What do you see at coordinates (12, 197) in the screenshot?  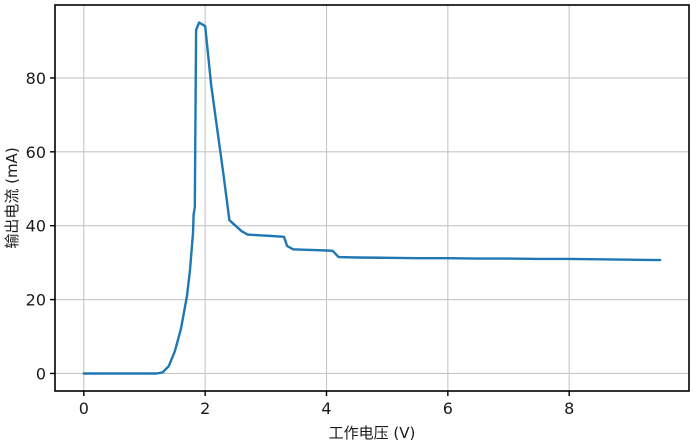 I see `y-axis-label: 输出电流 (mA)` at bounding box center [12, 197].